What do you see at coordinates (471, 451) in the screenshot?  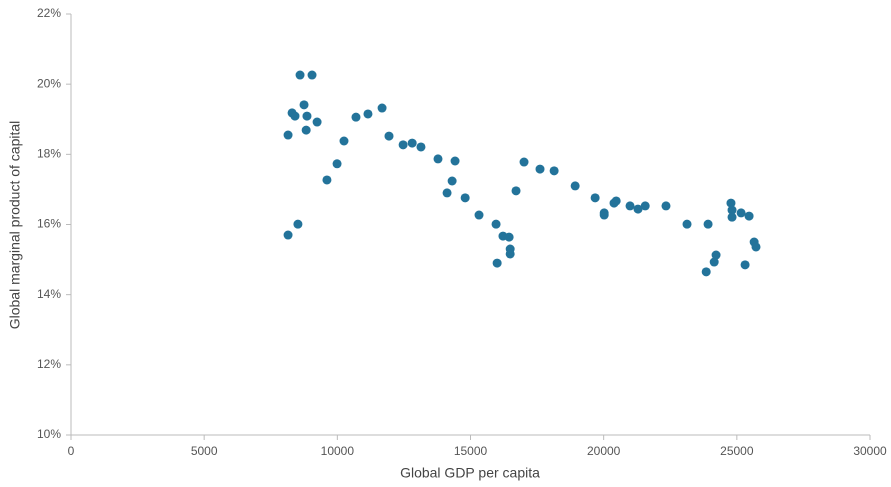 I see `x-tick-label: 15000` at bounding box center [471, 451].